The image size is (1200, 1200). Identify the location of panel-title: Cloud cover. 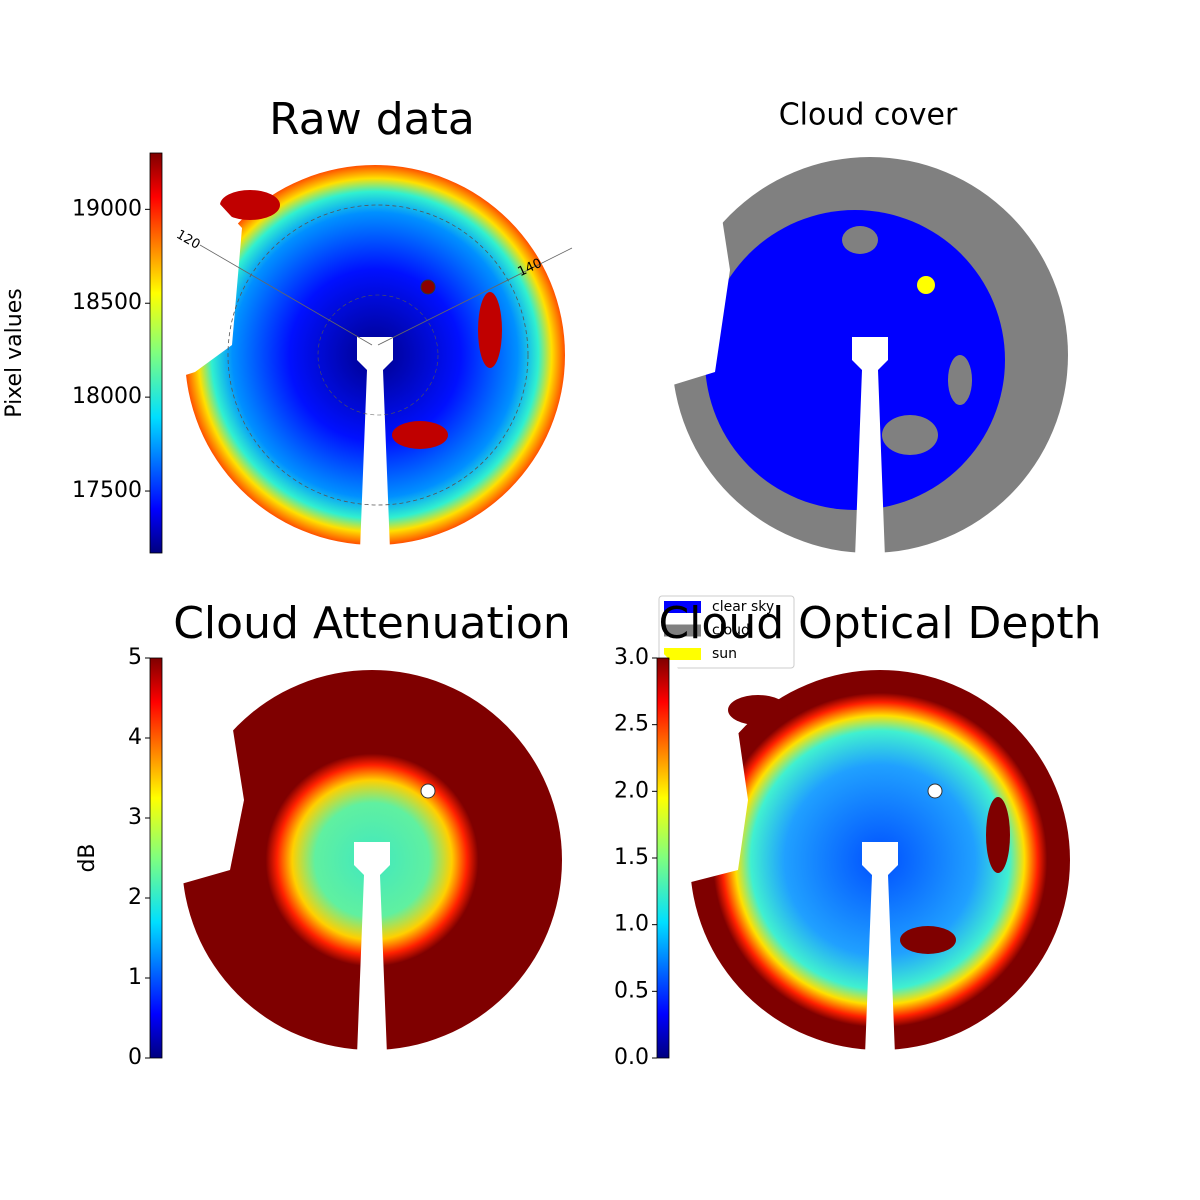
(868, 115).